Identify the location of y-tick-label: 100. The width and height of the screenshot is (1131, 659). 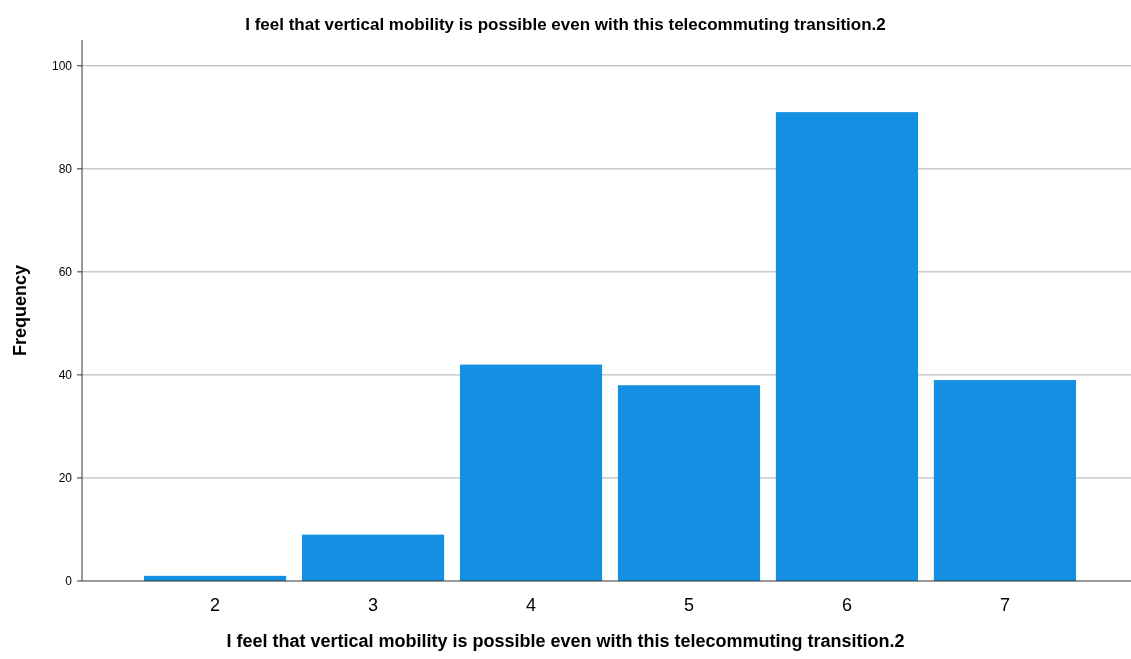
(62, 65).